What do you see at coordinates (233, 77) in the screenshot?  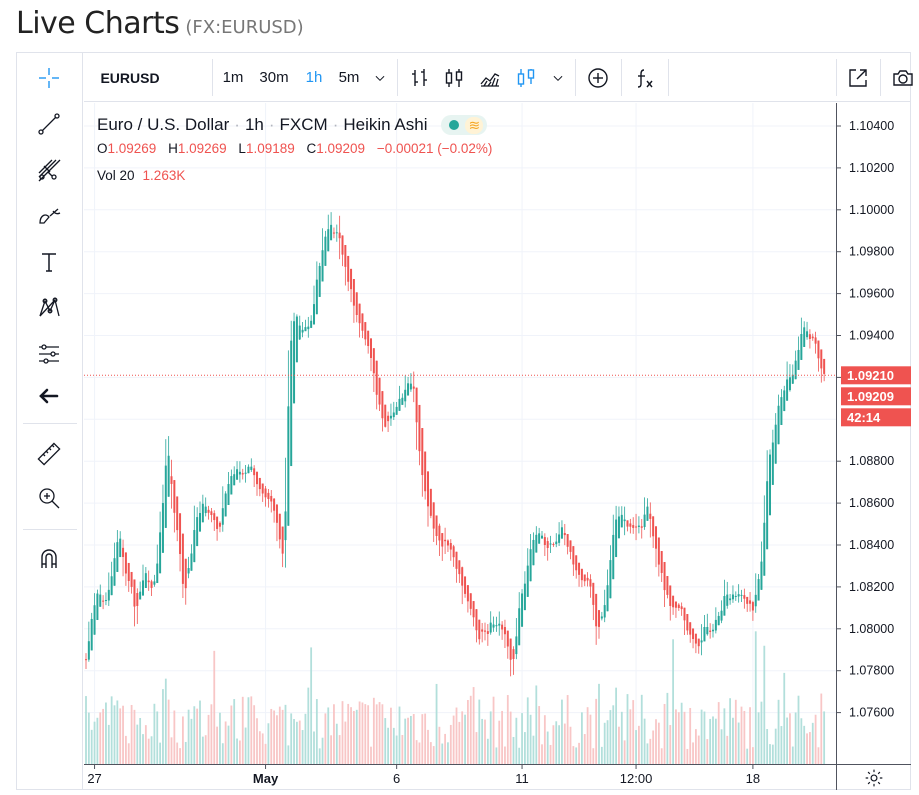 I see `interval-1m: 1m` at bounding box center [233, 77].